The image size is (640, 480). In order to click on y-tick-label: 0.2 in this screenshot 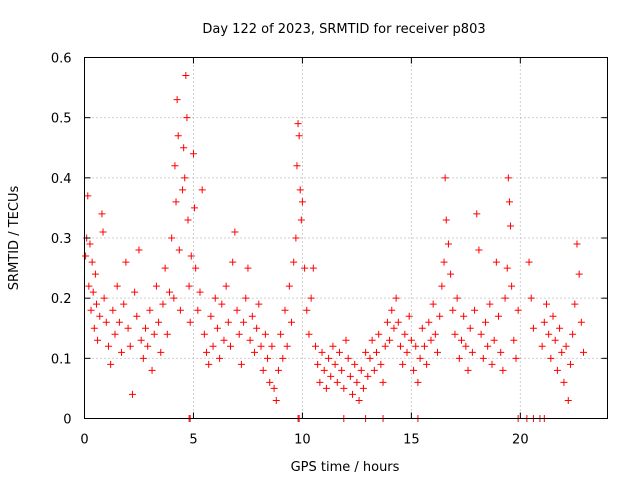, I will do `click(61, 299)`.